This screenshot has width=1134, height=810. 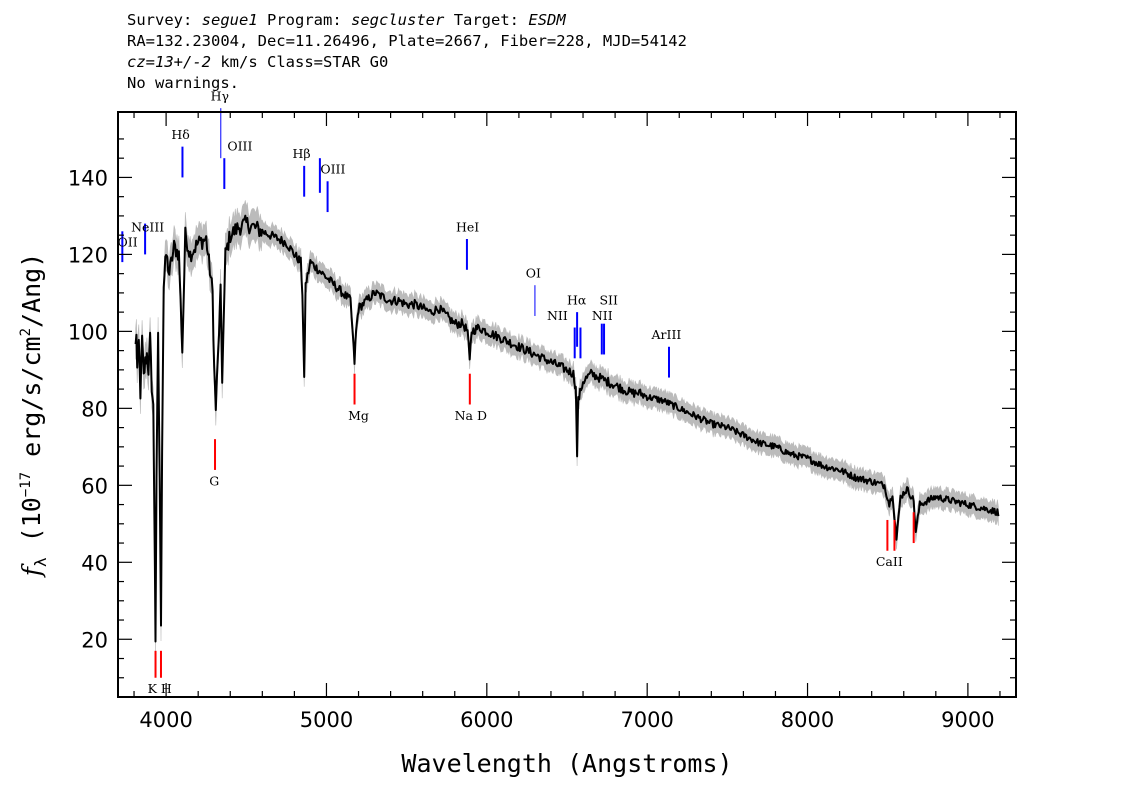 I want to click on x-tick-label-4000: 4000, so click(x=165, y=720).